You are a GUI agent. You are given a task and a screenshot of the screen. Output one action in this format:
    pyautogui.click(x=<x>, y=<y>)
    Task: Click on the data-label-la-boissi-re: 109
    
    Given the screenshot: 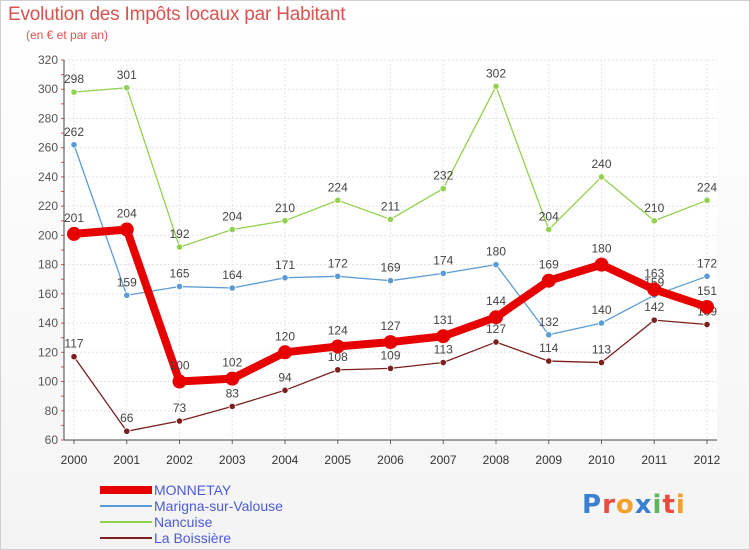 What is the action you would take?
    pyautogui.click(x=390, y=355)
    